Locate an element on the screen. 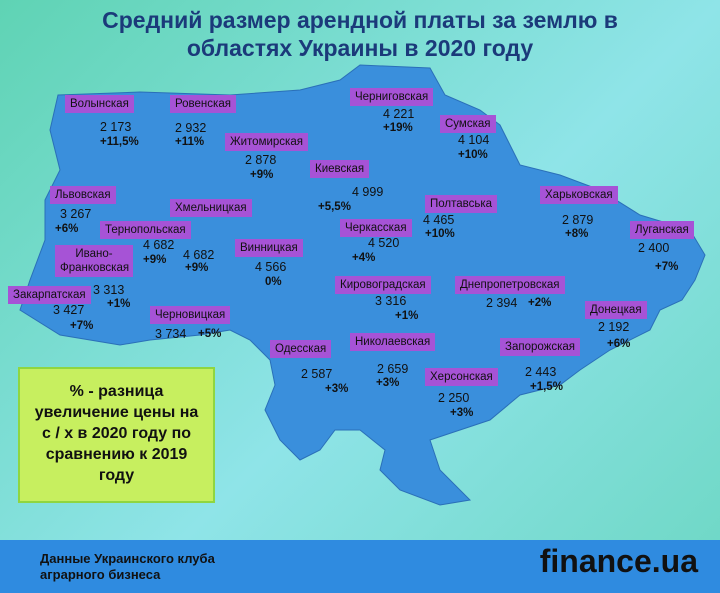 Image resolution: width=720 pixels, height=593 pixels. region-price: 3 316 is located at coordinates (391, 301).